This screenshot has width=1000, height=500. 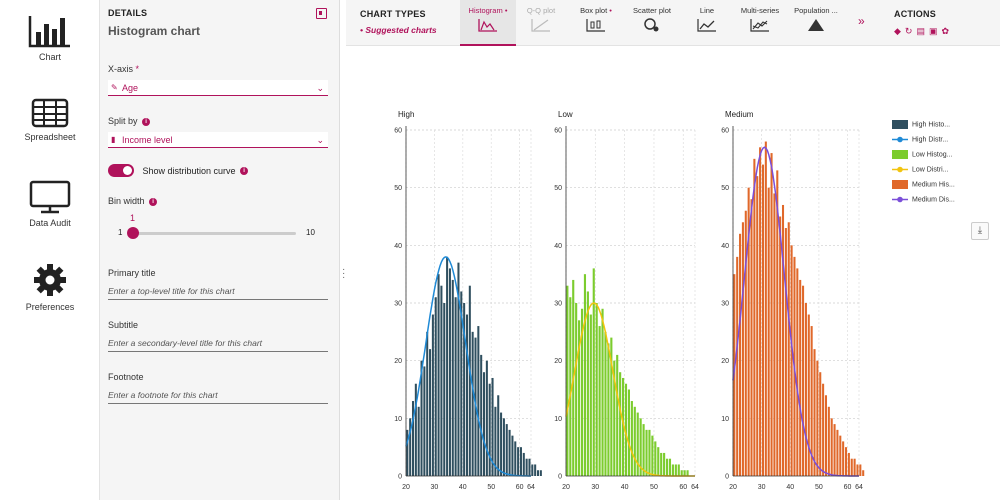 I want to click on details-section-label: DETAILS, so click(x=128, y=13).